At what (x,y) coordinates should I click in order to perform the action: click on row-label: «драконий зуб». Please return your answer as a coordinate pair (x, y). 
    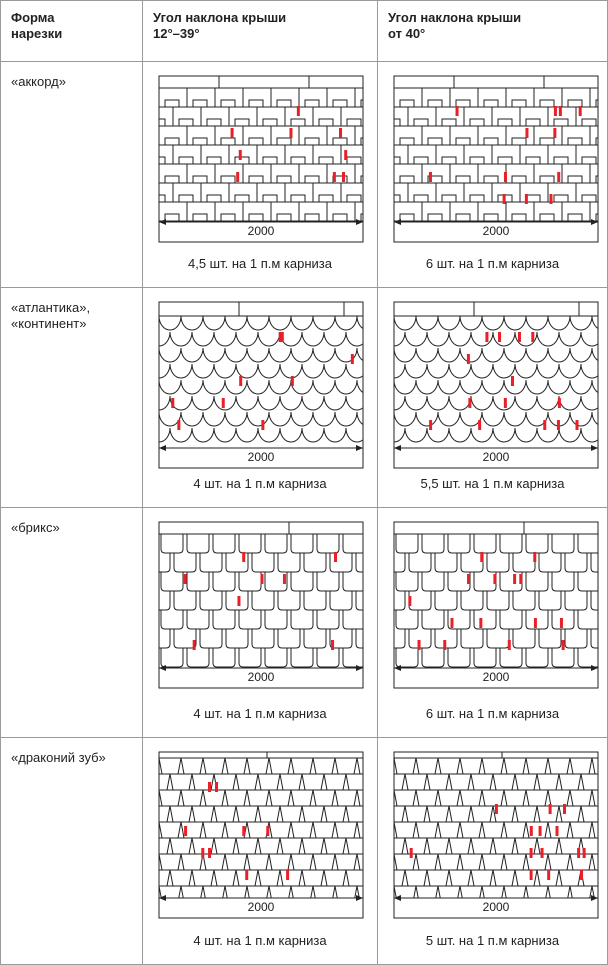
    Looking at the image, I should click on (58, 757).